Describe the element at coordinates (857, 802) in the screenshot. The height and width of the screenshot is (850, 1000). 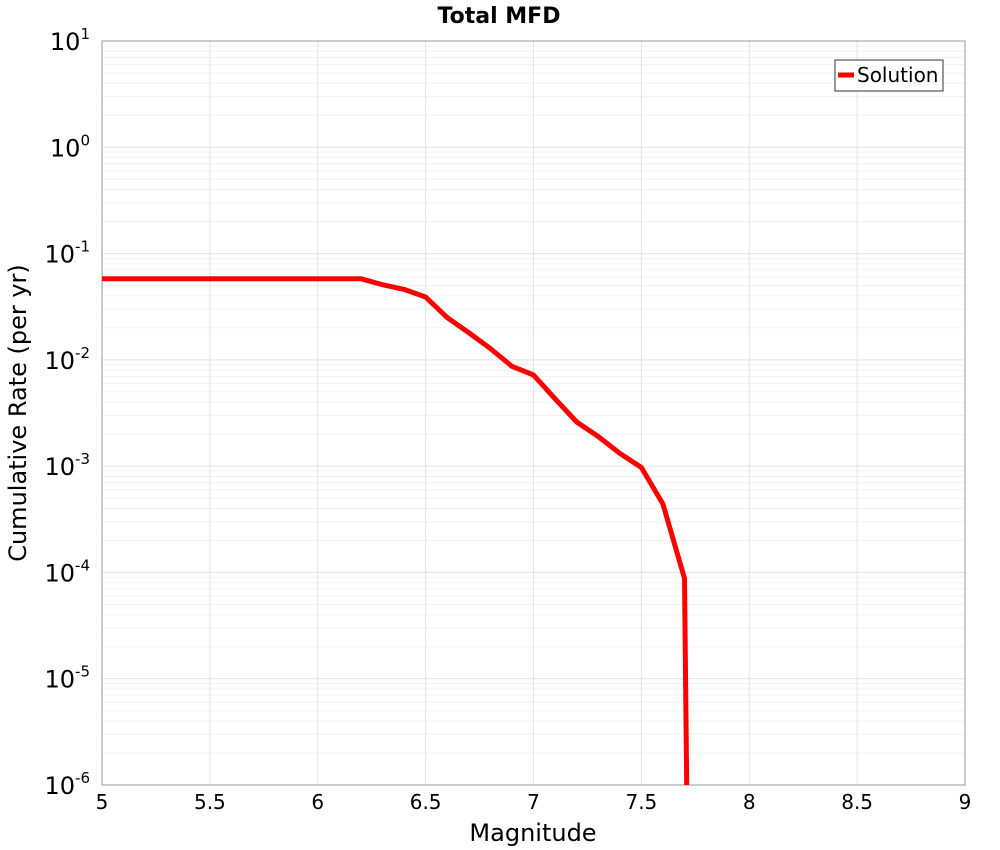
I see `x-tick-label: 8.5` at that location.